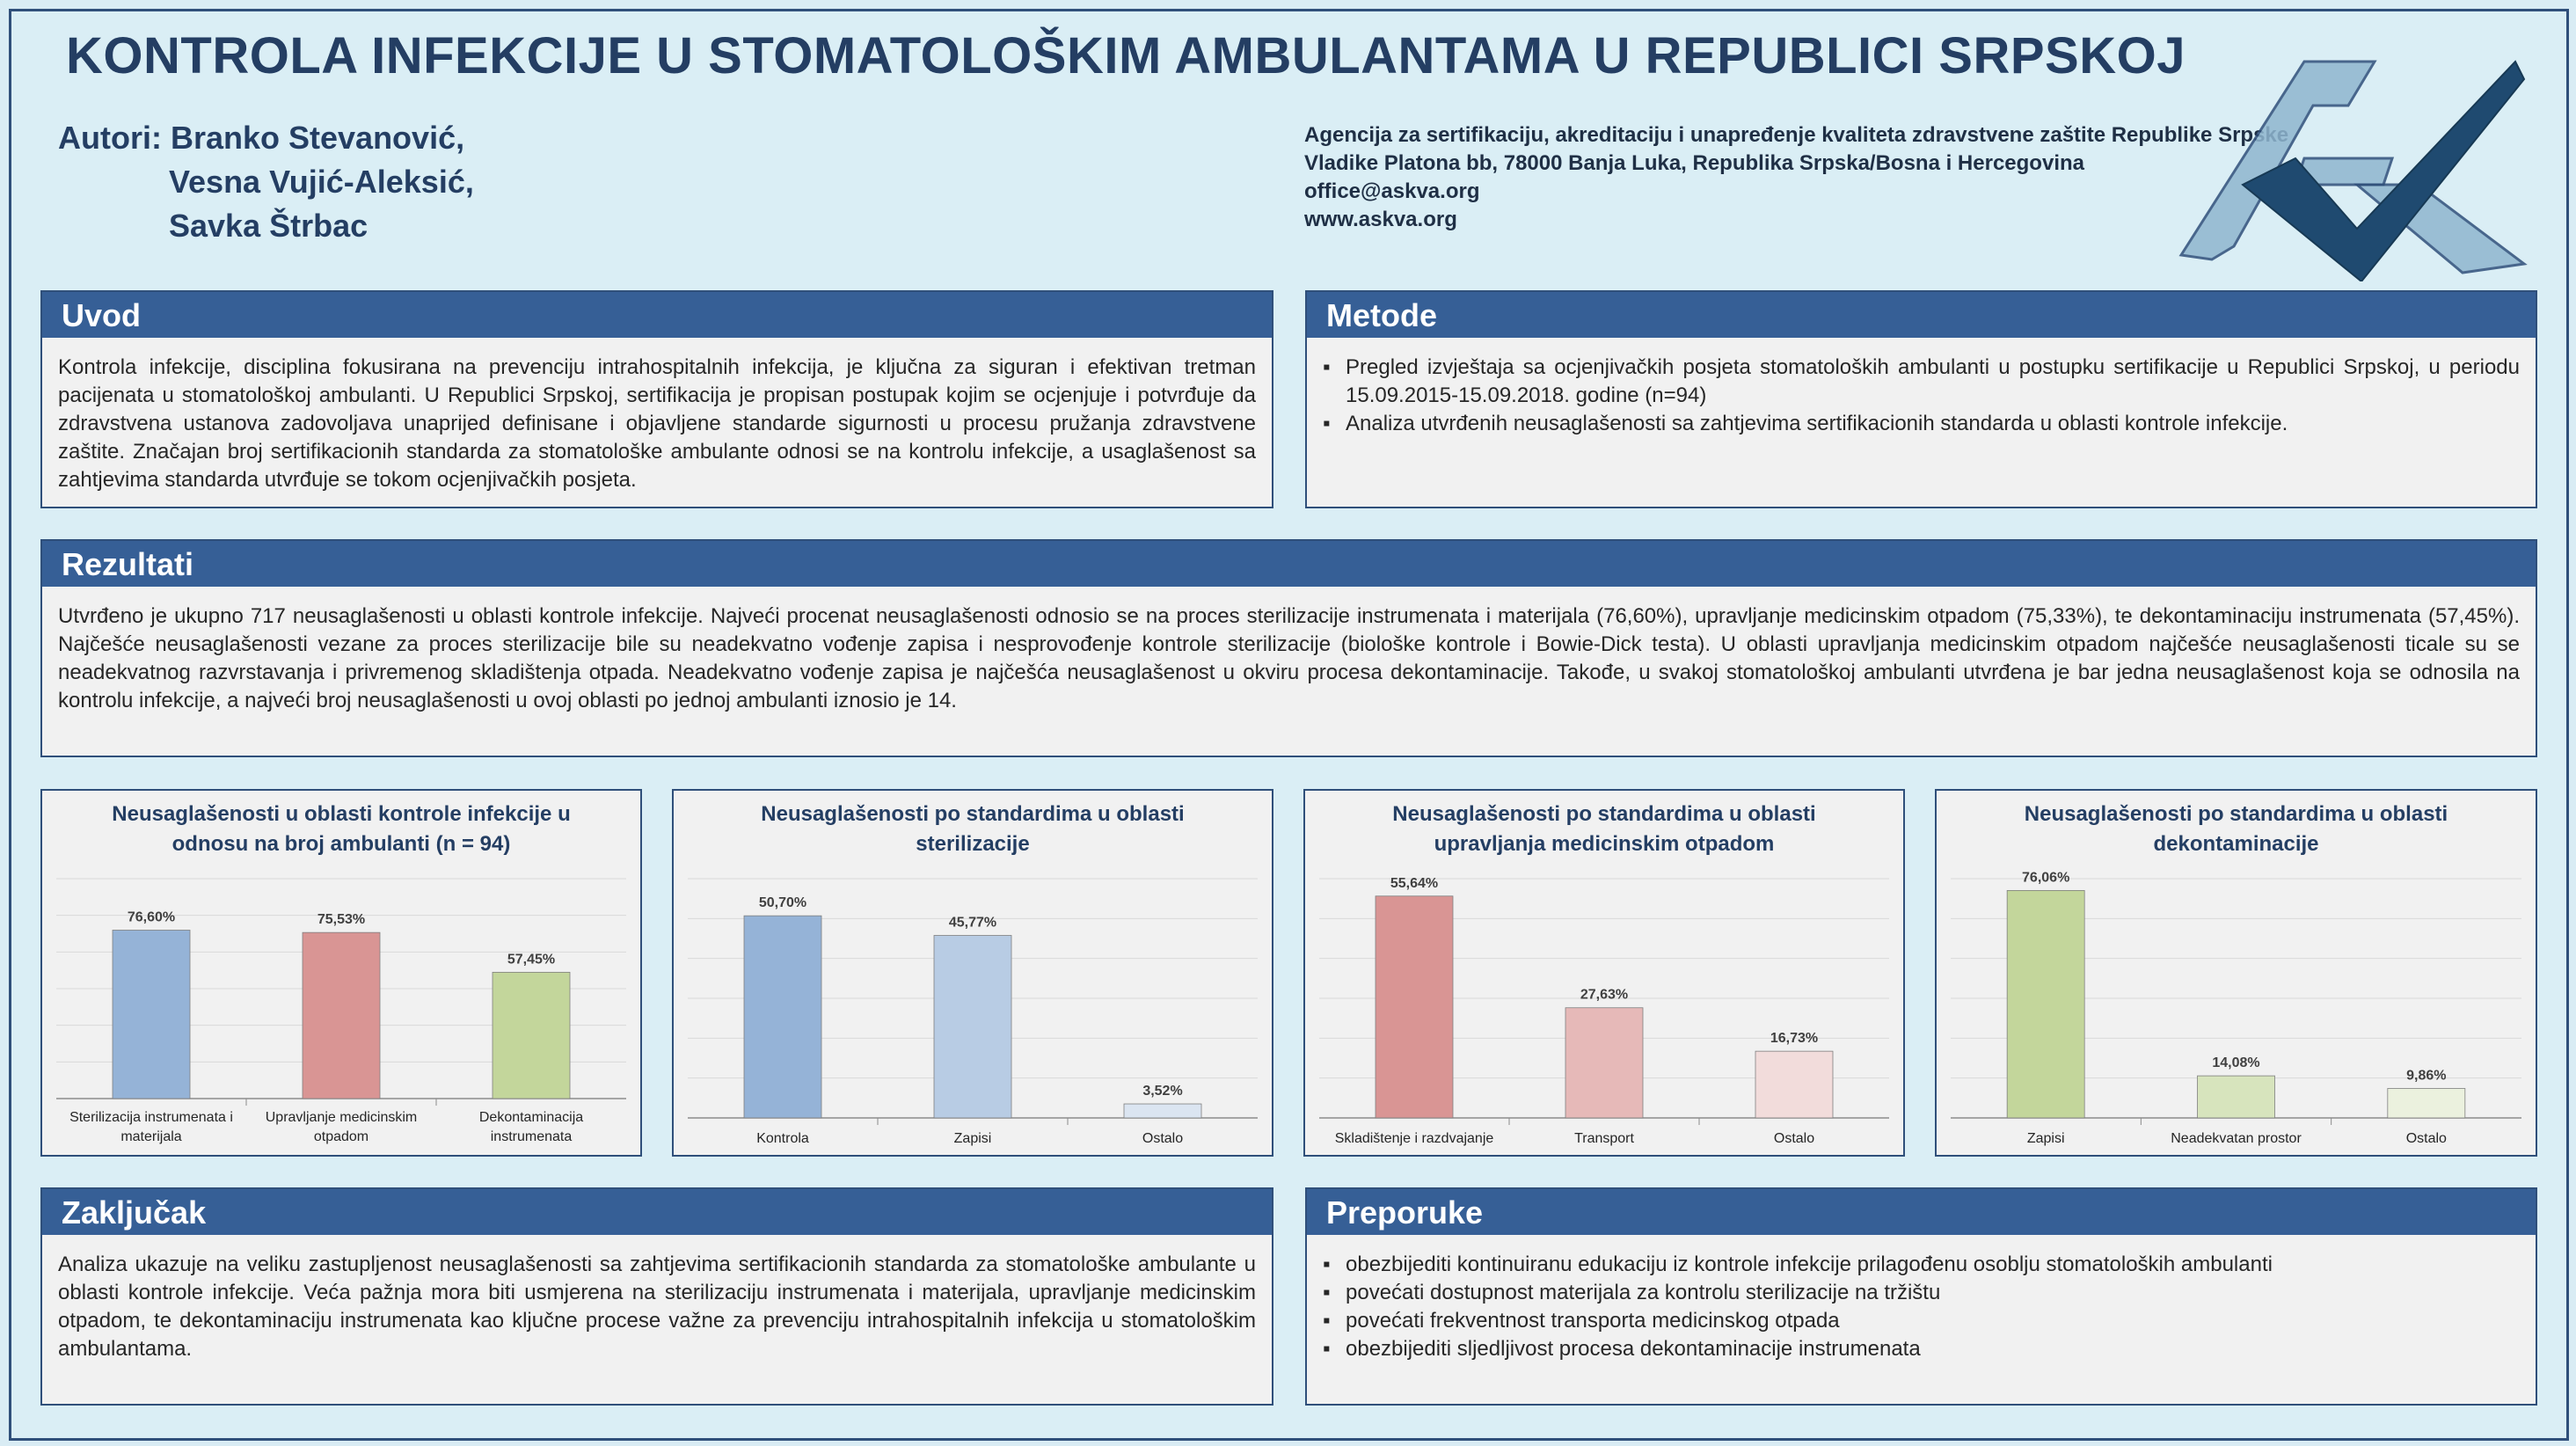 This screenshot has height=1446, width=2576. Describe the element at coordinates (1289, 564) in the screenshot. I see `section-heading: Rezultati` at that location.